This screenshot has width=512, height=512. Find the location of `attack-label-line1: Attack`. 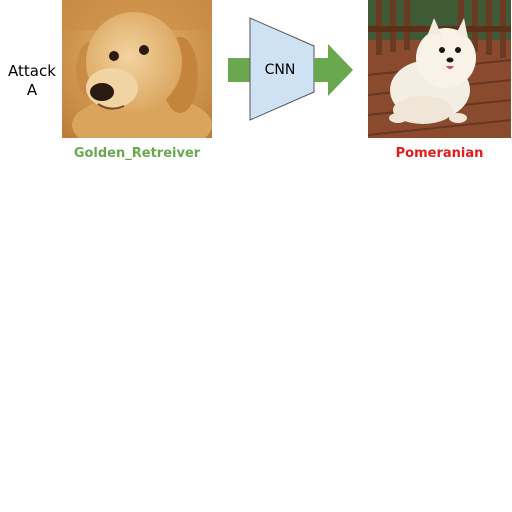

attack-label-line1: Attack is located at coordinates (32, 71).